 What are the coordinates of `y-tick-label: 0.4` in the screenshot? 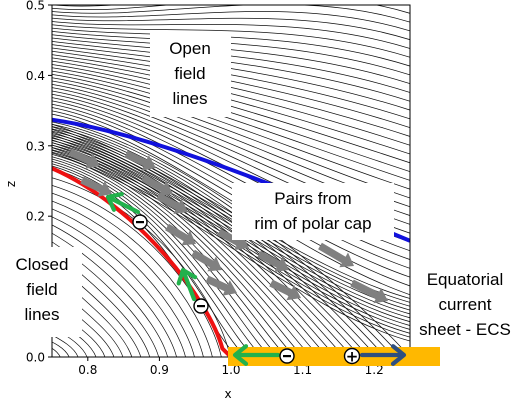 It's located at (35, 76).